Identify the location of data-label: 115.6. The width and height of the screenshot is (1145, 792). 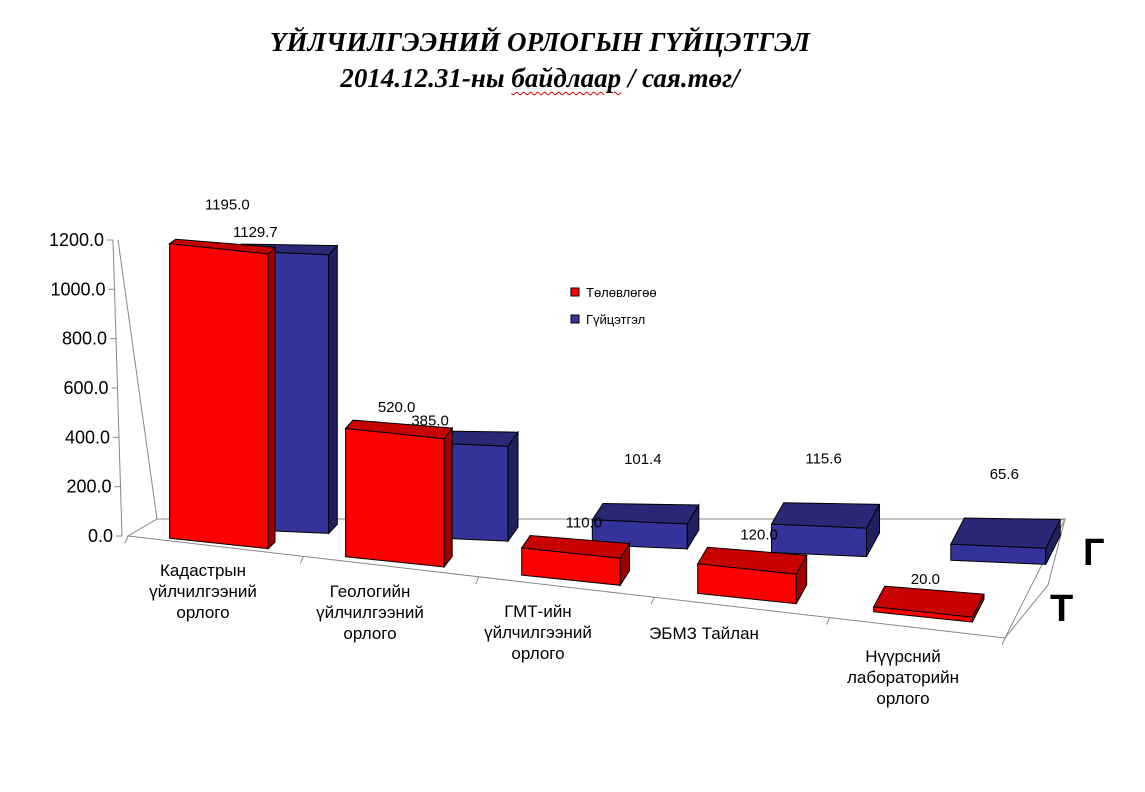
(823, 459).